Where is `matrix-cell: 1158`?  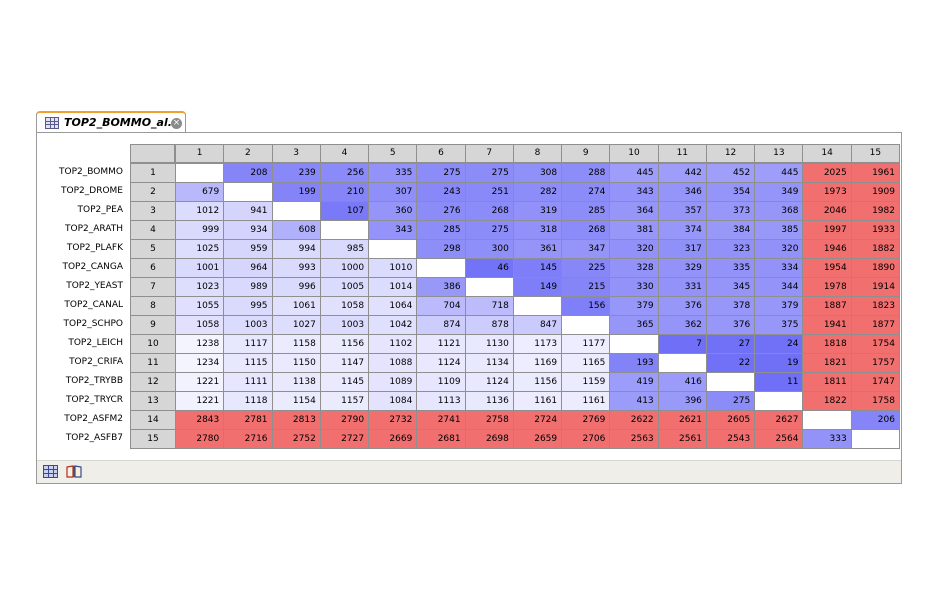 matrix-cell: 1158 is located at coordinates (296, 344).